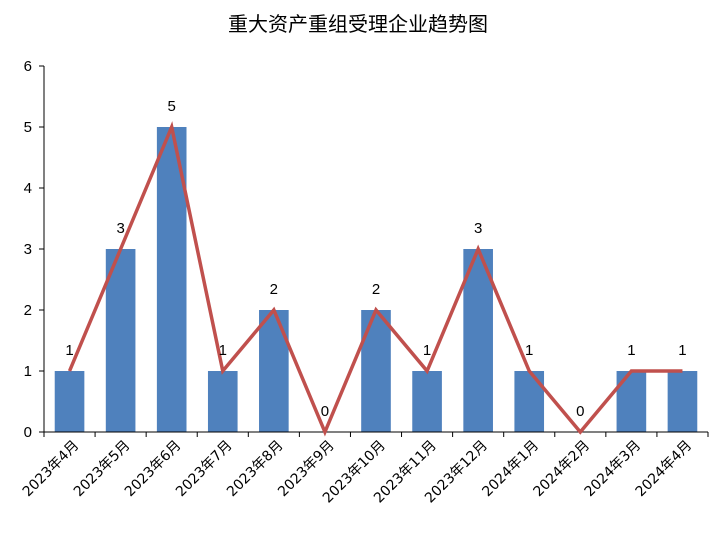 The width and height of the screenshot is (716, 542). Describe the element at coordinates (28, 432) in the screenshot. I see `y-tick-label: 0` at that location.